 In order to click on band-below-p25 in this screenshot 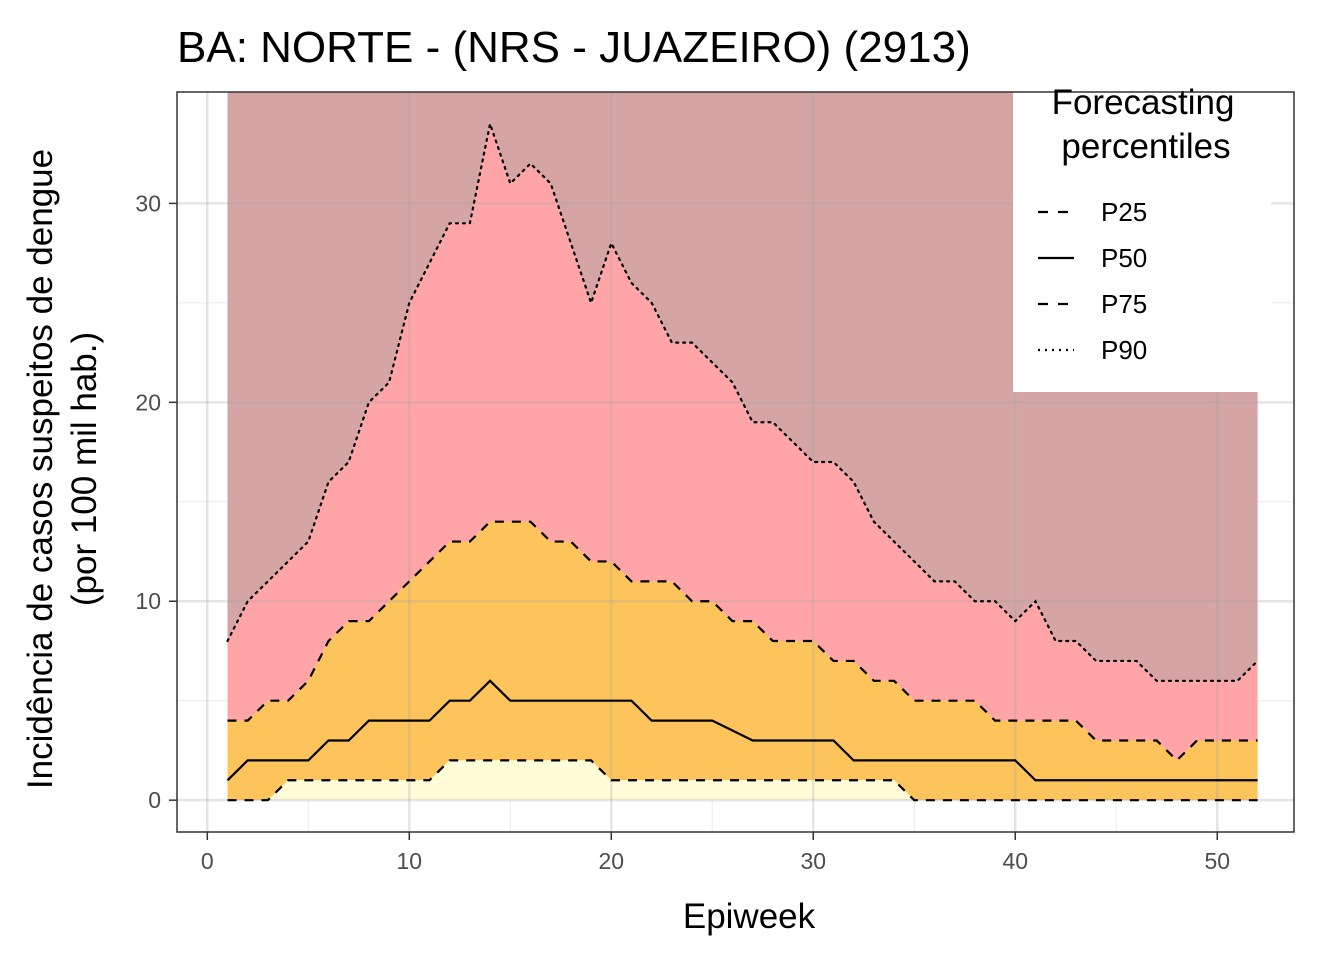, I will do `click(742, 780)`.